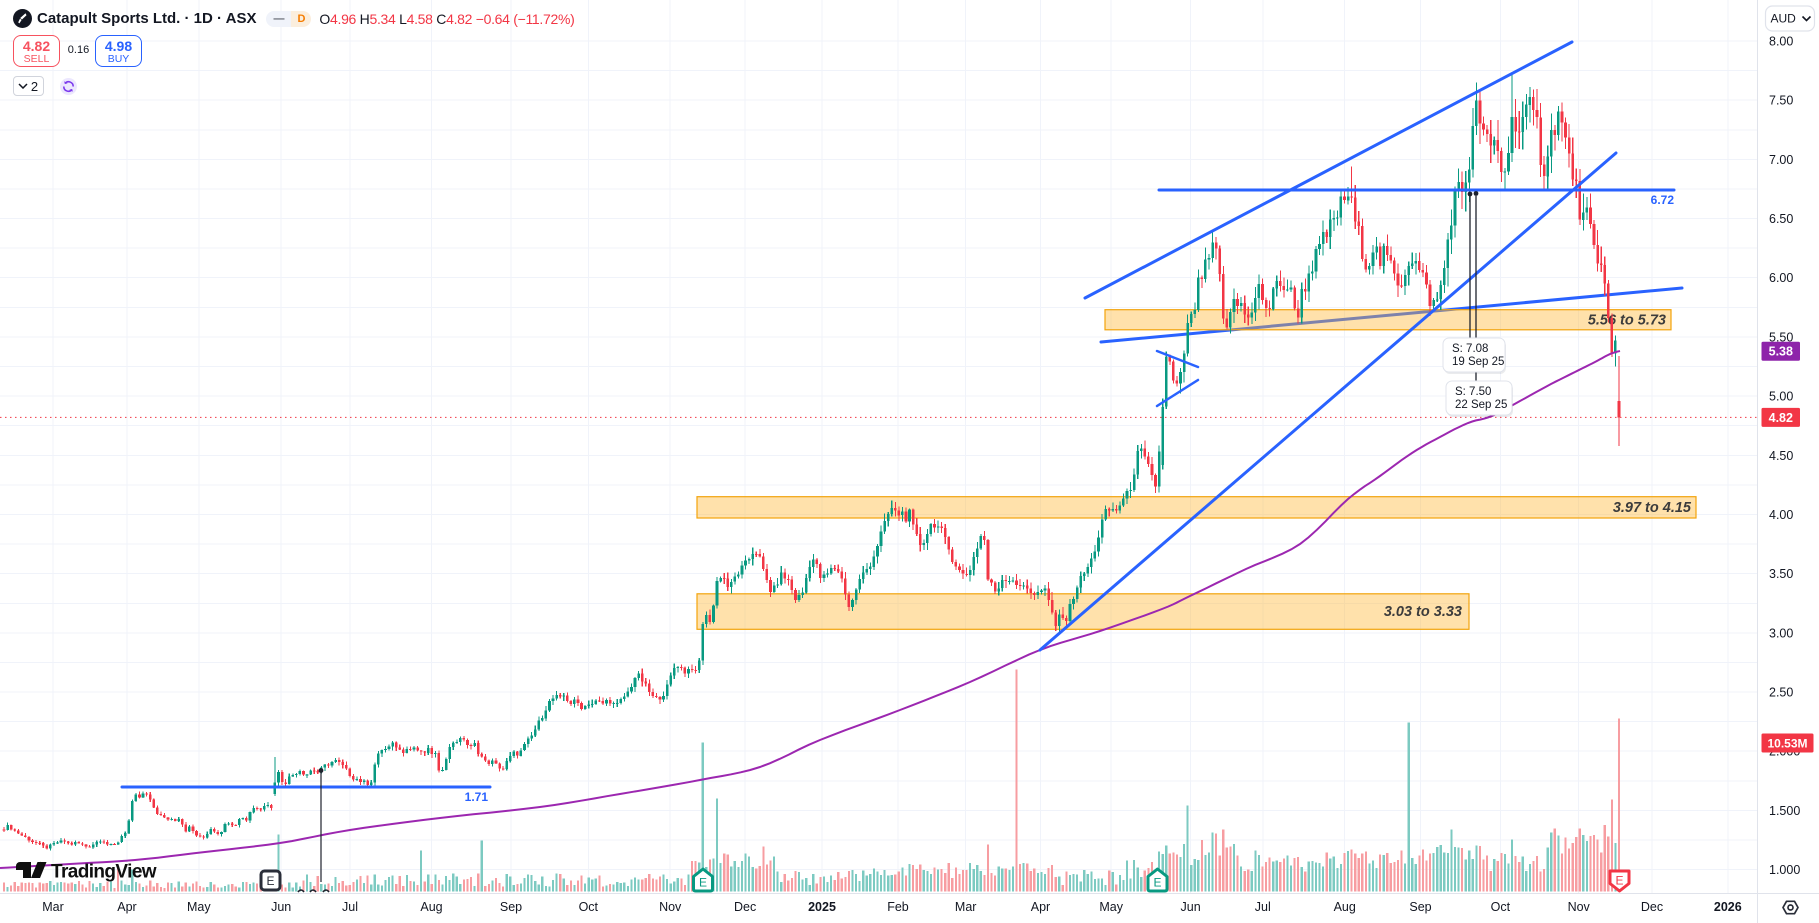  Describe the element at coordinates (1784, 19) in the screenshot. I see `svg-text: AUD` at that location.